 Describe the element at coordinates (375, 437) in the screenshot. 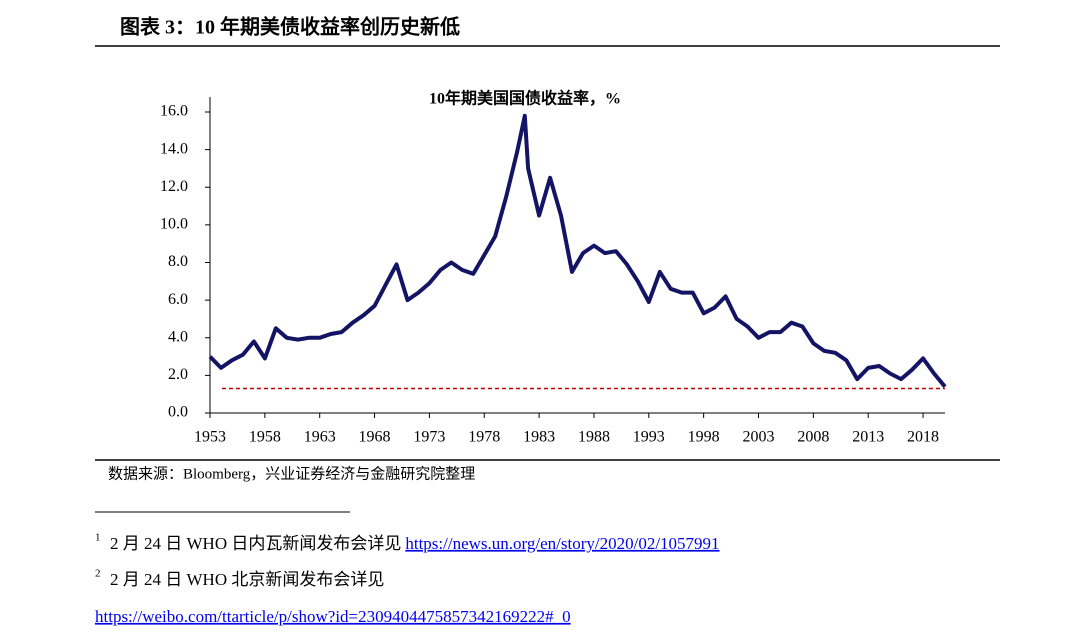

I see `x-tick-label: 1968` at that location.